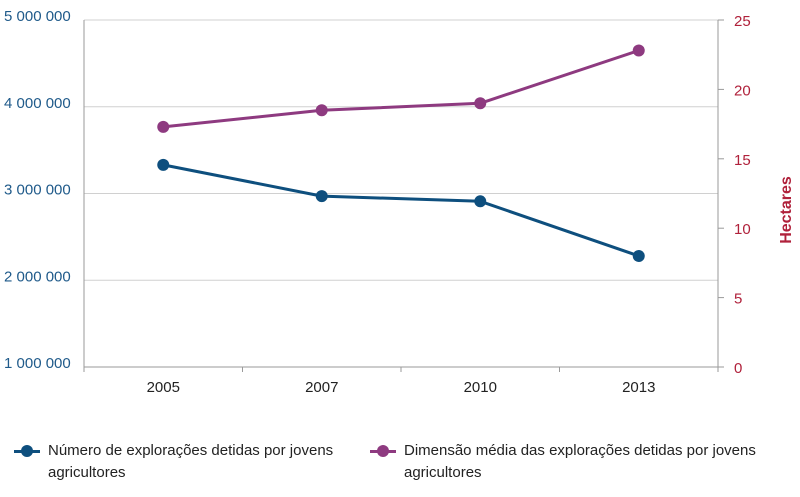  I want to click on x-tick-label: 2010, so click(480, 387).